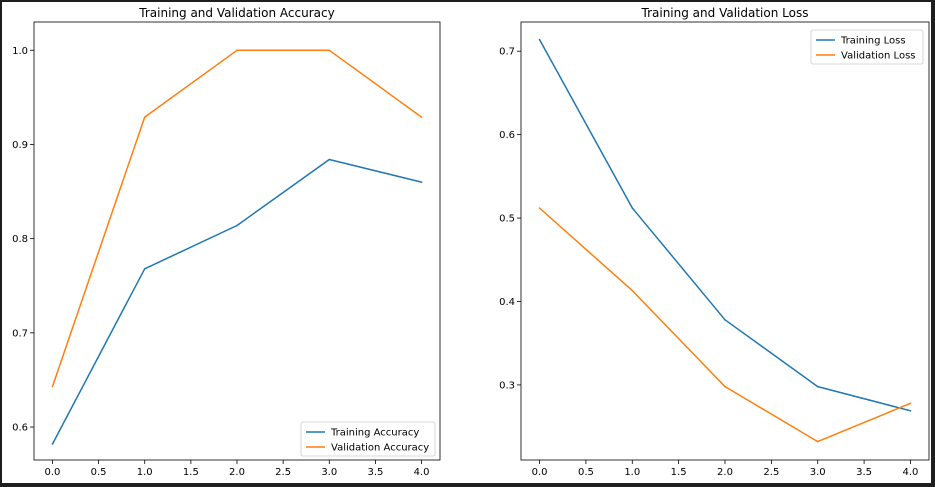 The image size is (935, 487). Describe the element at coordinates (507, 385) in the screenshot. I see `y-tick-label: 0.3` at that location.